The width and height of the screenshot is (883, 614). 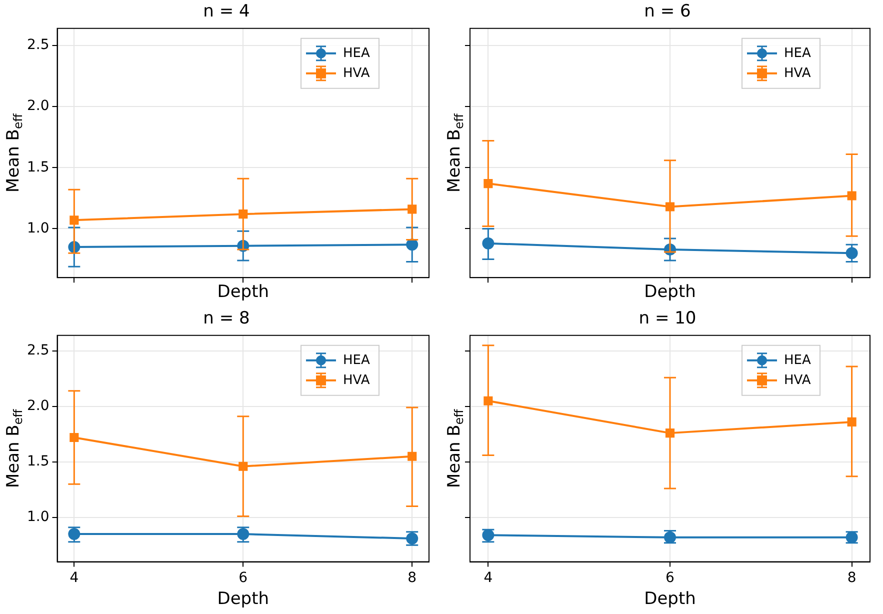 What do you see at coordinates (226, 12) in the screenshot?
I see `chart-title: n = 4` at bounding box center [226, 12].